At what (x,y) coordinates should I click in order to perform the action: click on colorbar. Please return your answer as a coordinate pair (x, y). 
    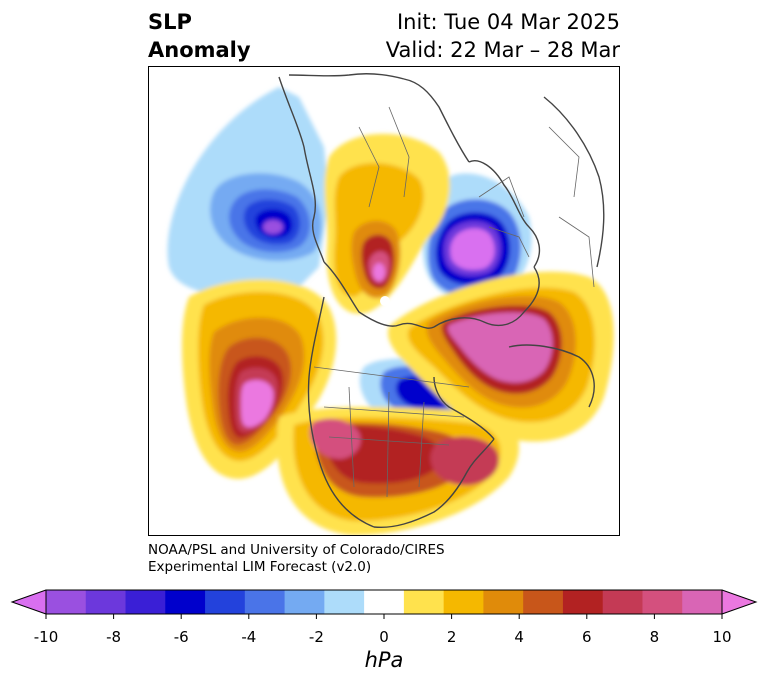
    Looking at the image, I should click on (384, 604).